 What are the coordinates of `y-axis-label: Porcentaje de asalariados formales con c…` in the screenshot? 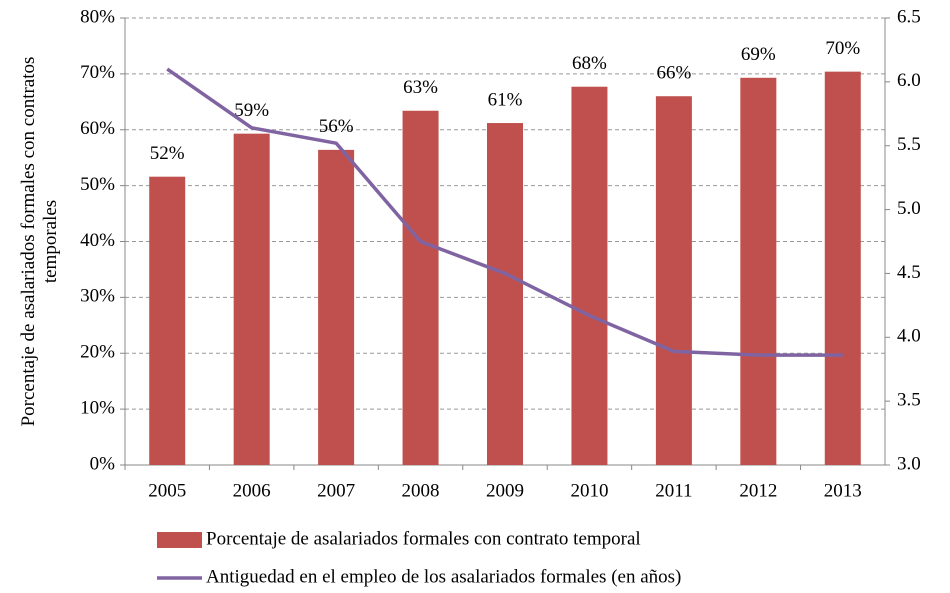 It's located at (39, 242).